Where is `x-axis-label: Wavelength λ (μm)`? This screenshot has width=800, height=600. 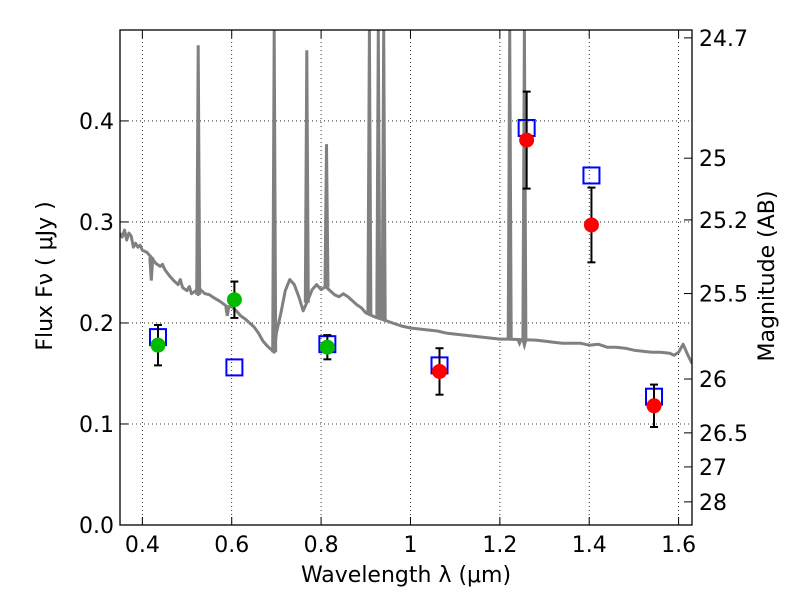
x-axis-label: Wavelength λ (μm) is located at coordinates (406, 575).